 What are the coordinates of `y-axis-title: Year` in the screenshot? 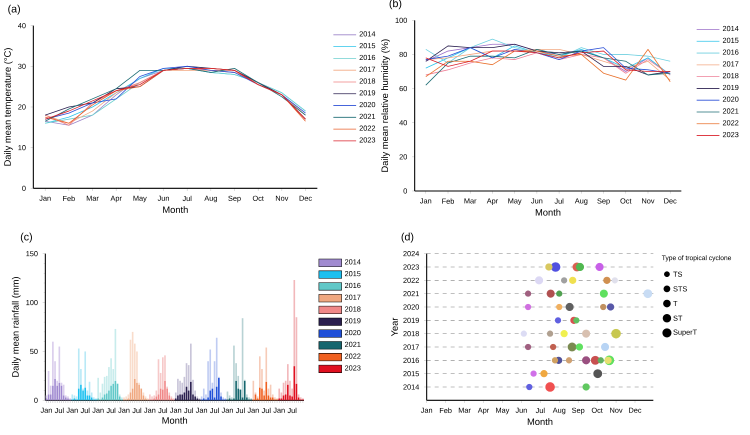 It's located at (394, 327).